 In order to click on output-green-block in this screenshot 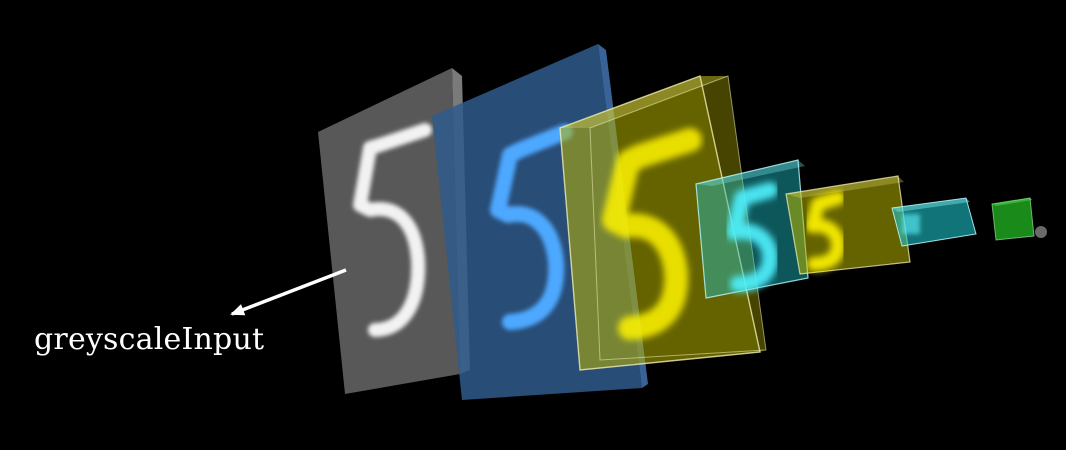, I will do `click(1013, 219)`.